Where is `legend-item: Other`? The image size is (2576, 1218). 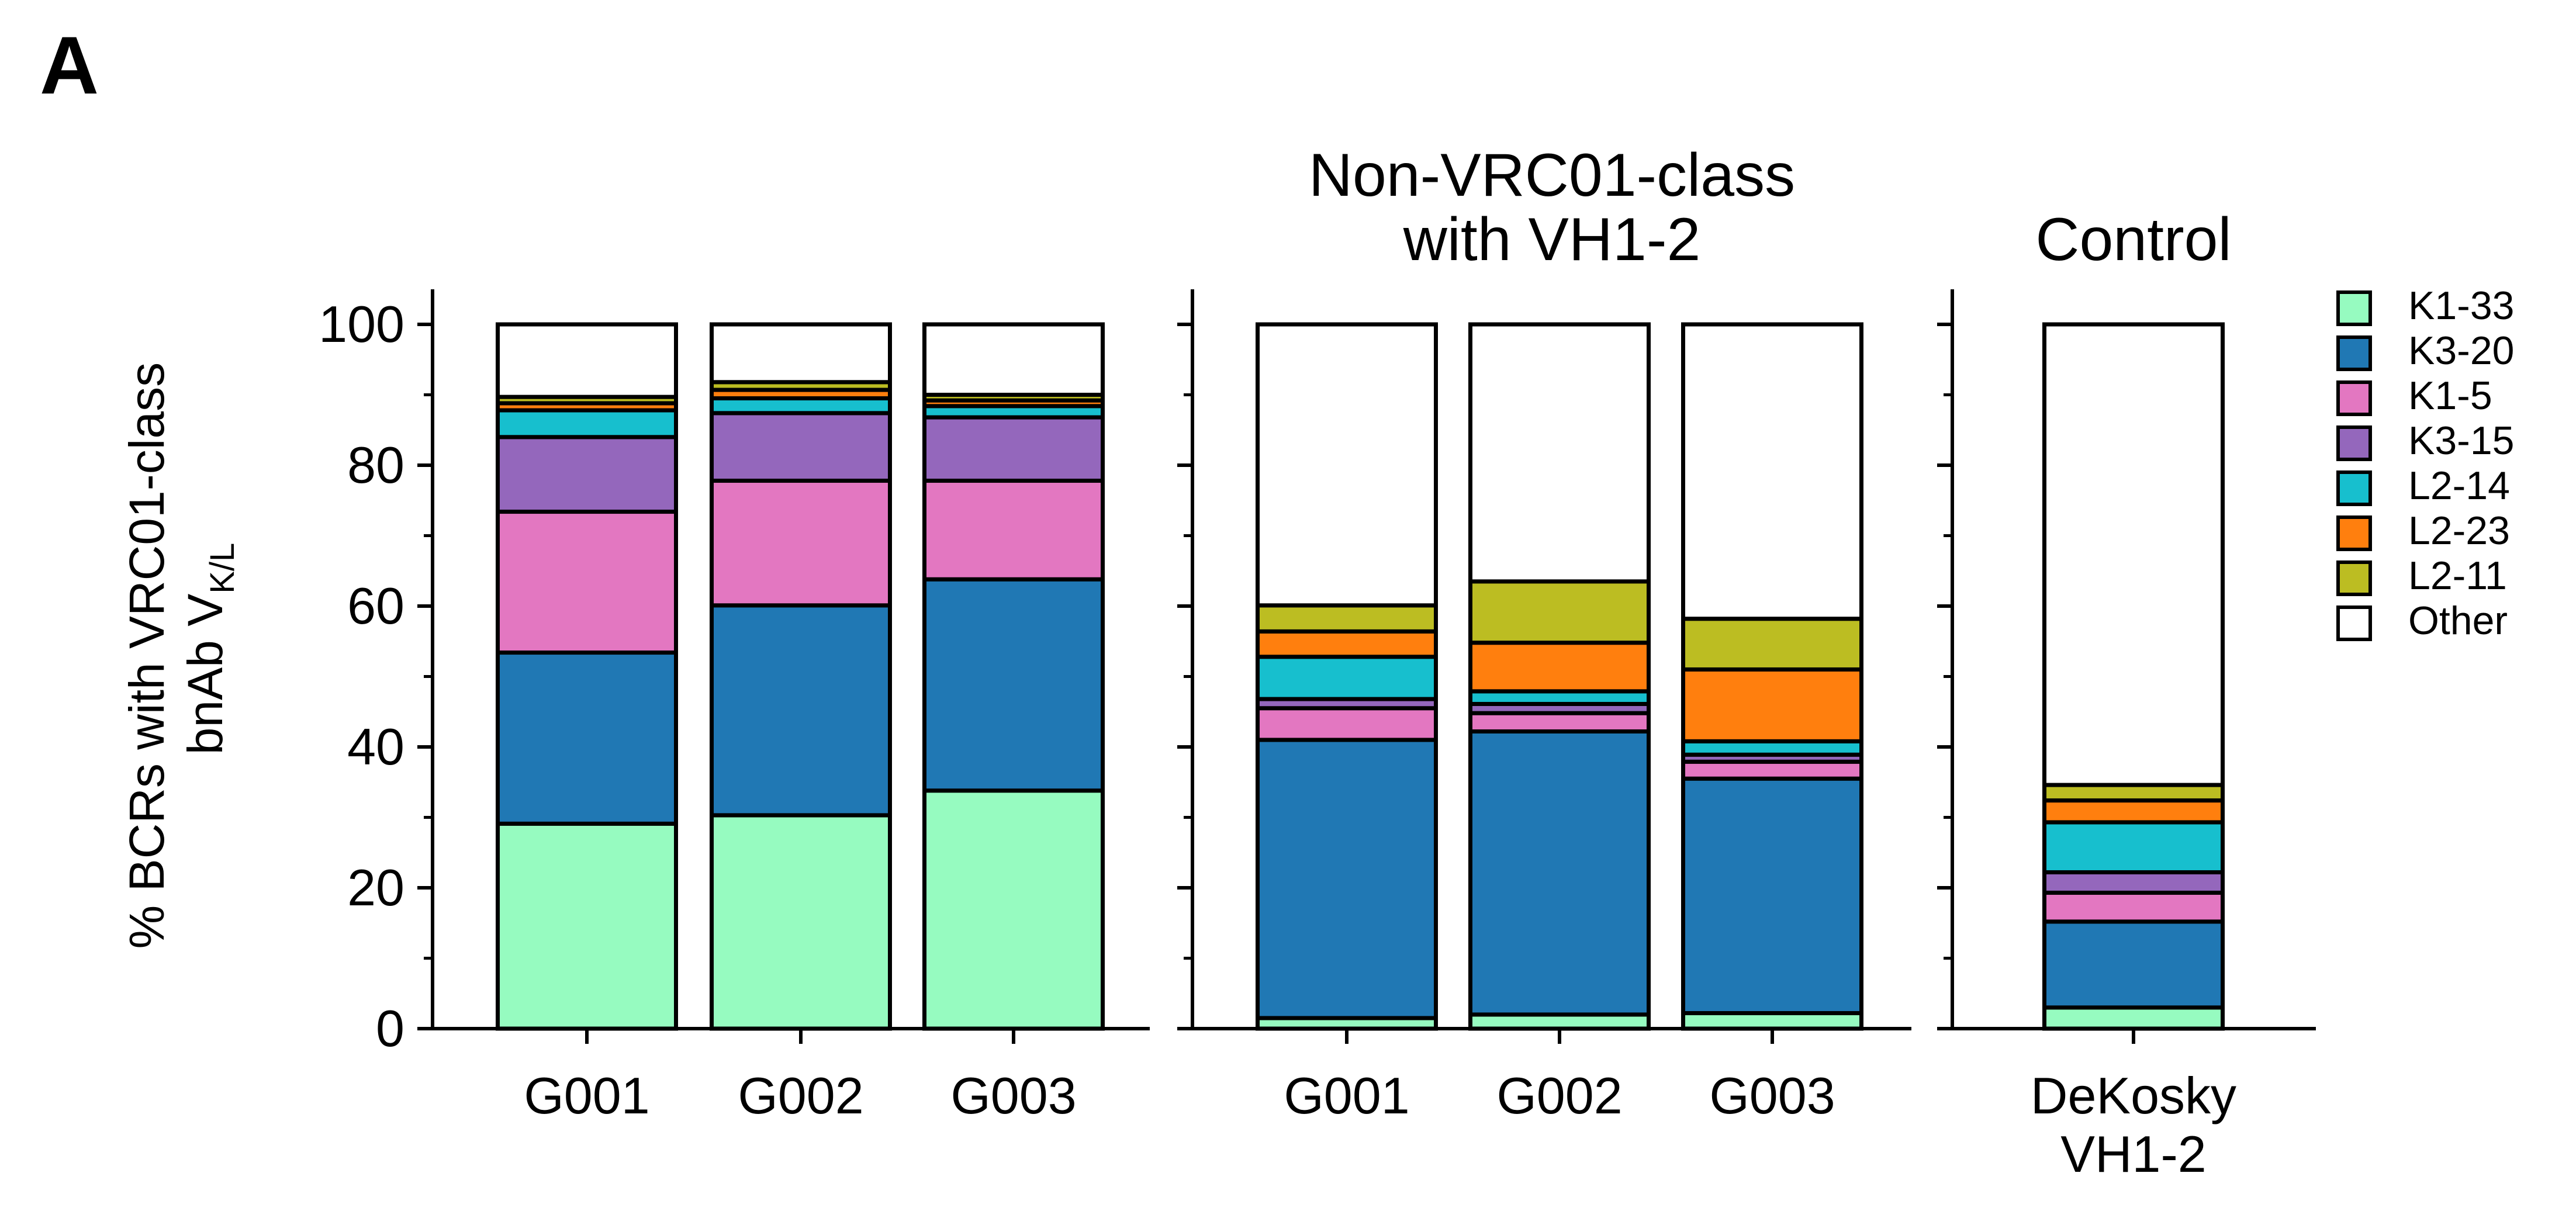
legend-item: Other is located at coordinates (2422, 620).